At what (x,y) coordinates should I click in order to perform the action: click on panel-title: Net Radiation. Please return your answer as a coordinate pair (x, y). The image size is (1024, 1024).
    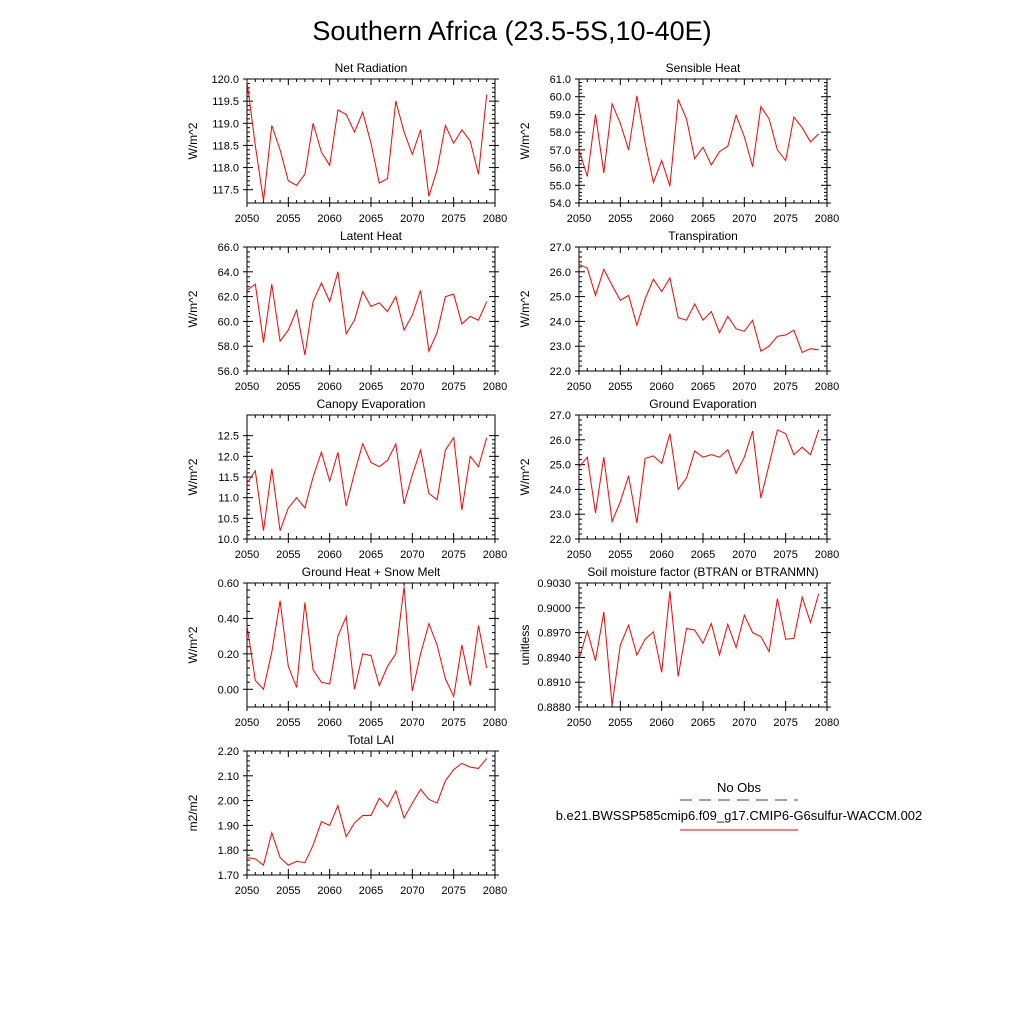
    Looking at the image, I should click on (371, 68).